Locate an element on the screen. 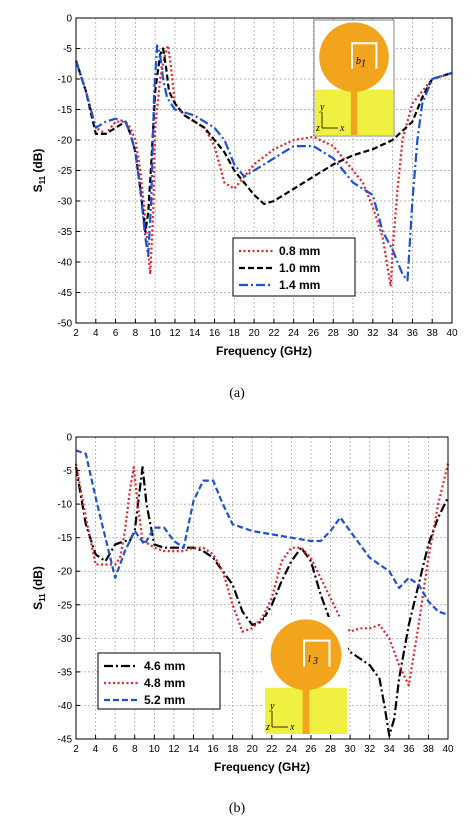 This screenshot has width=474, height=823. inset-dimension-label: b is located at coordinates (358, 61).